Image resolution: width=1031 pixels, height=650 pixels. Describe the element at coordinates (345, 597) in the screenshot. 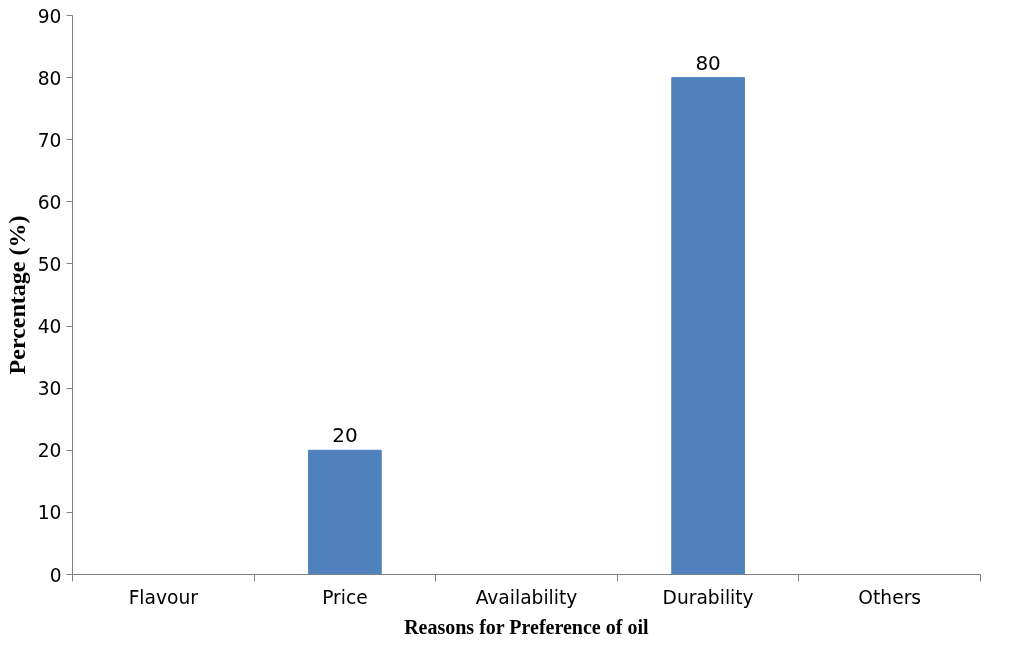

I see `x-tick-label: Price` at that location.